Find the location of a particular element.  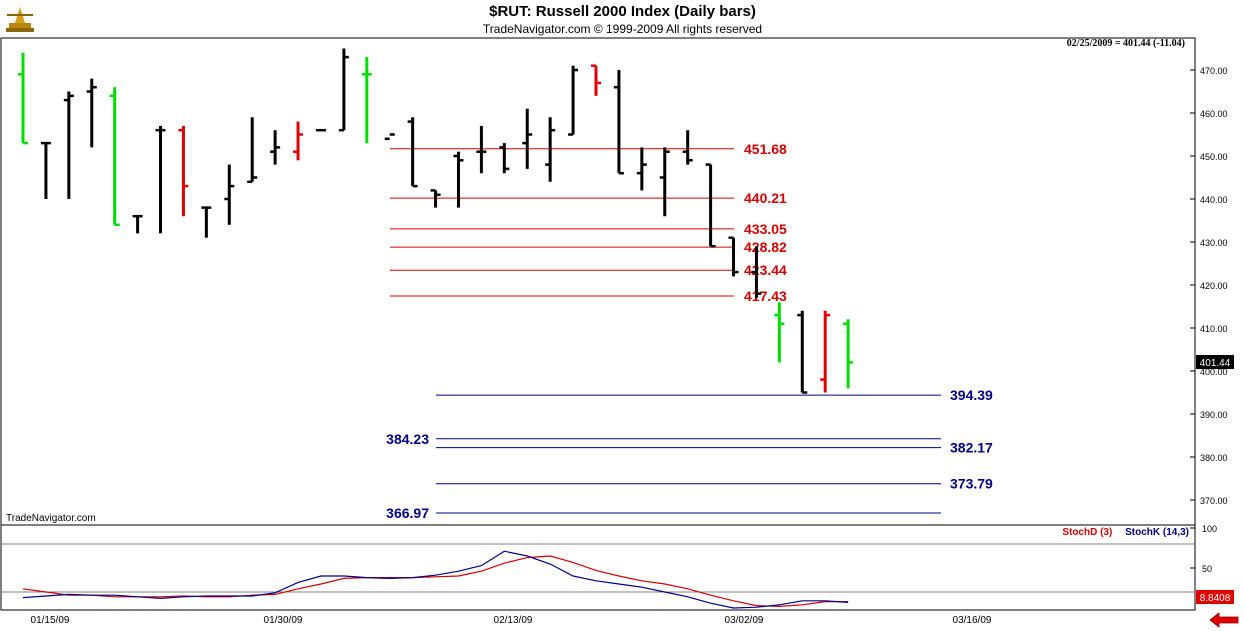

value-tags: 401.44 8.8408 is located at coordinates (1215, 479).